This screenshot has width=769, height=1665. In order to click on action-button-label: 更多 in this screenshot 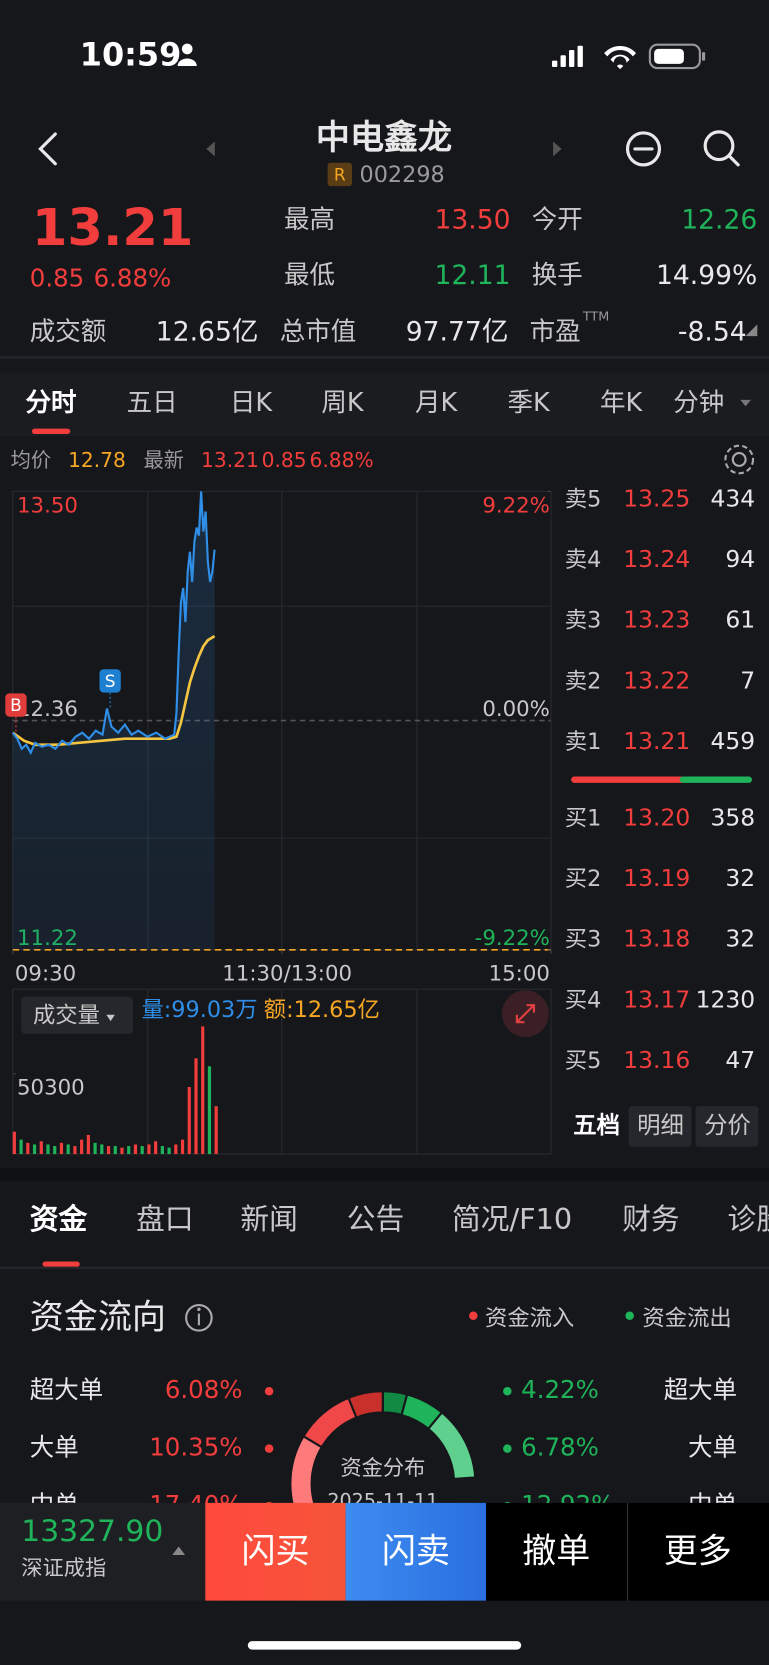, I will do `click(698, 1551)`.